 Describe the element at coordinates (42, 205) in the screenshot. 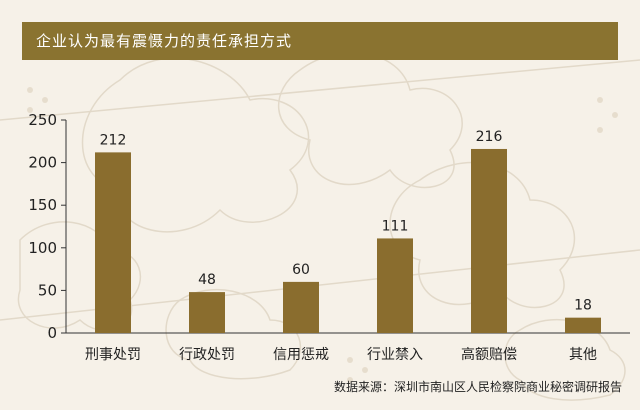

I see `y-tick-label: 150` at that location.